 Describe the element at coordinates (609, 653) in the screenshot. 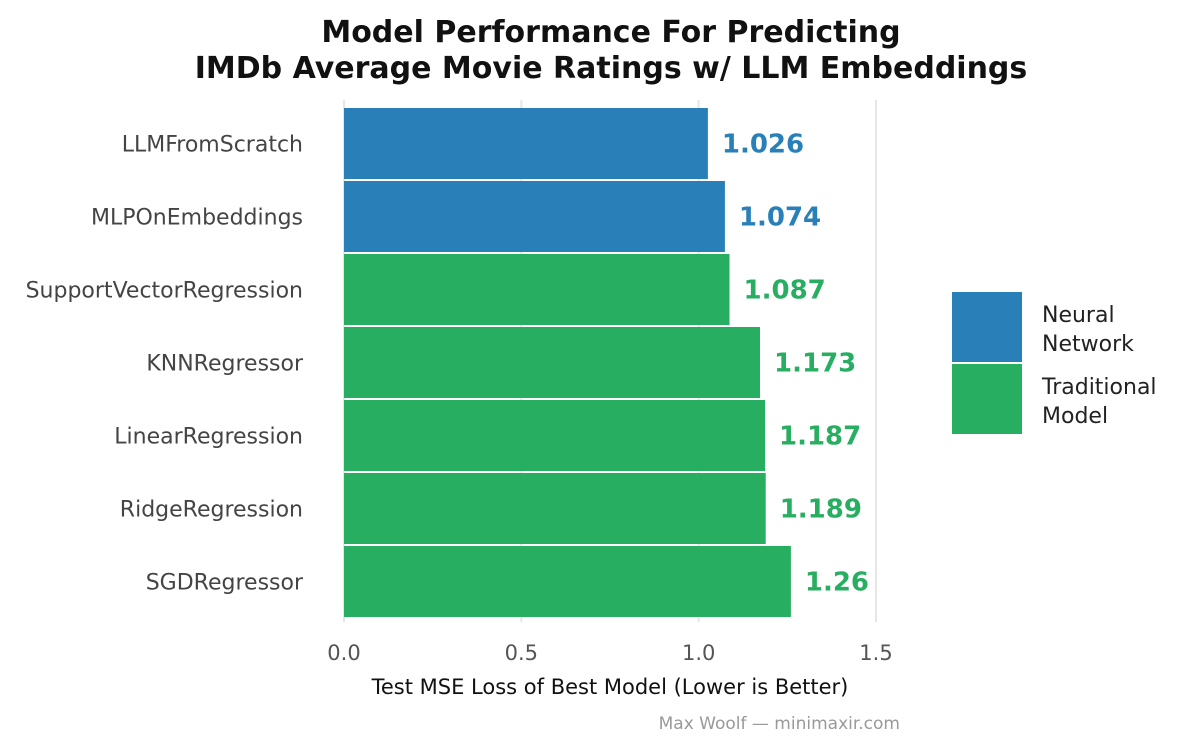

I see `x-axis-ticks: 0.0 0.5 1.0 1.5` at that location.